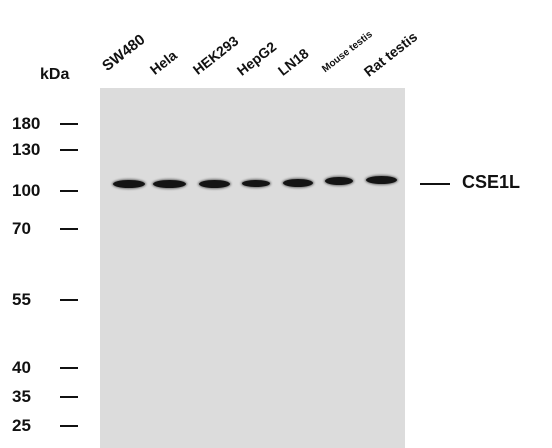  What do you see at coordinates (55, 74) in the screenshot?
I see `unit-label: kDa` at bounding box center [55, 74].